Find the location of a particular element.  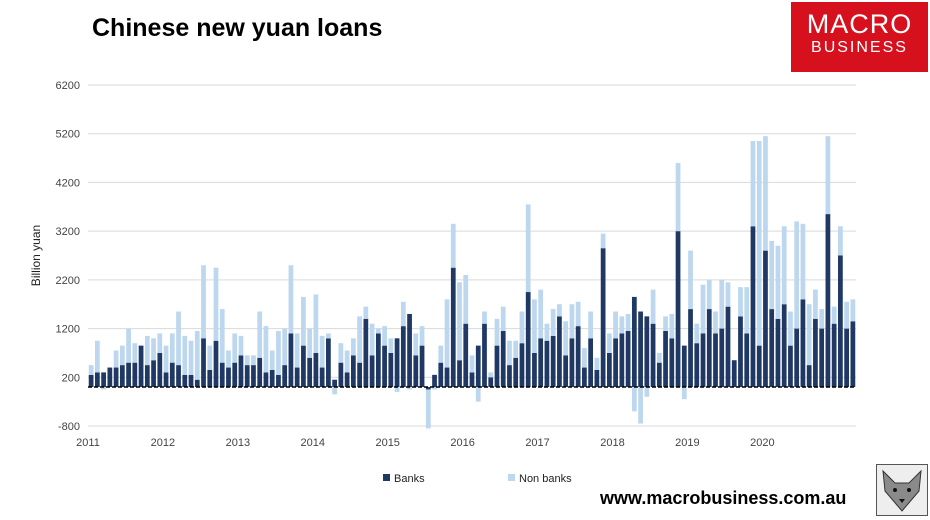

y-axis-label: Billion yuan is located at coordinates (36, 255).